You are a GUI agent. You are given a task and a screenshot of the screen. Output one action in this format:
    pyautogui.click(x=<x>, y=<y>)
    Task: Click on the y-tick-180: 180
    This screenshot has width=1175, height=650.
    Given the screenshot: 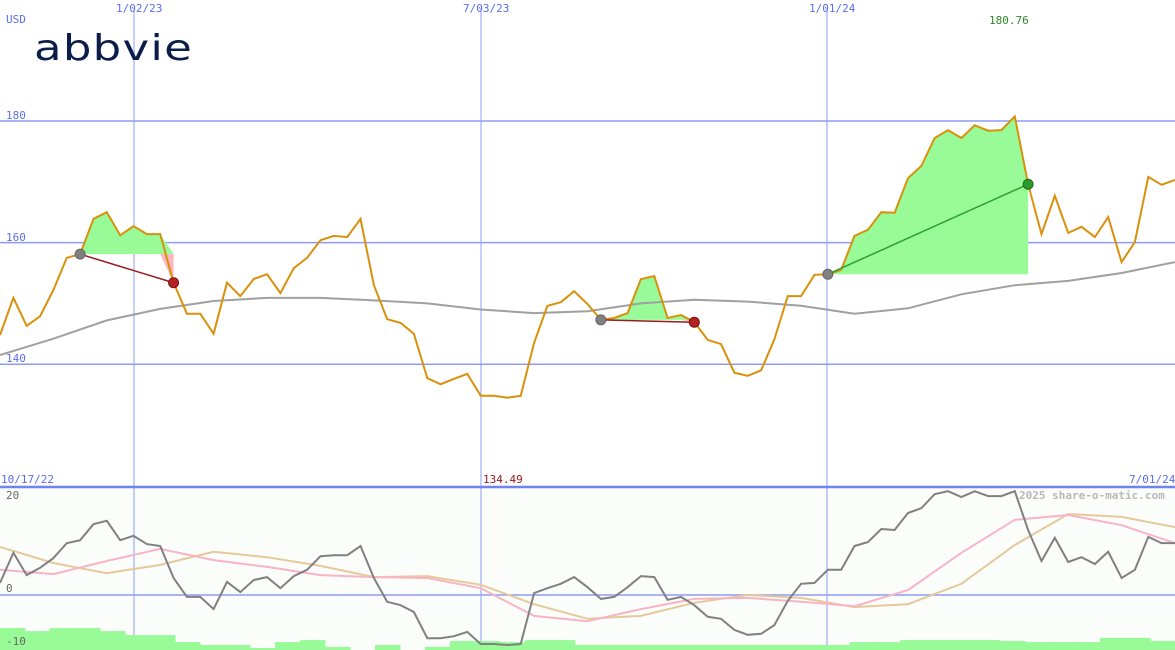 What is the action you would take?
    pyautogui.click(x=16, y=115)
    